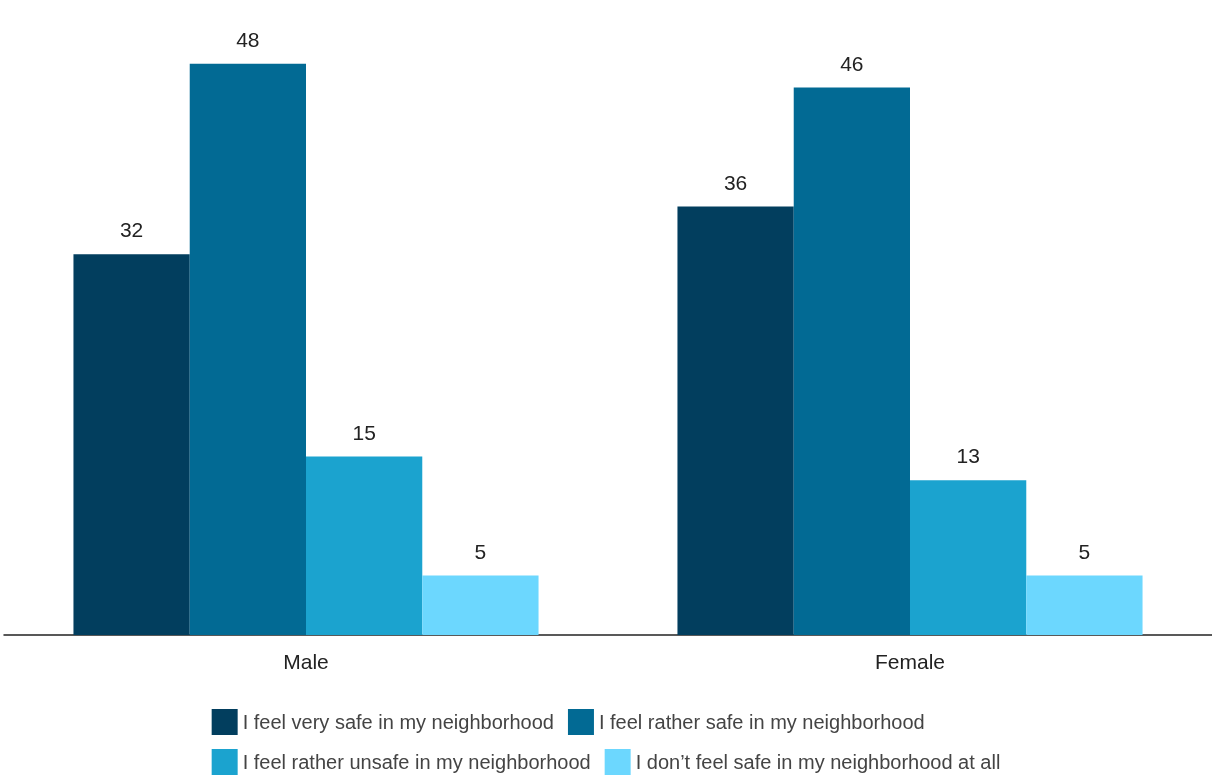  Describe the element at coordinates (364, 432) in the screenshot. I see `data-label: 15` at that location.